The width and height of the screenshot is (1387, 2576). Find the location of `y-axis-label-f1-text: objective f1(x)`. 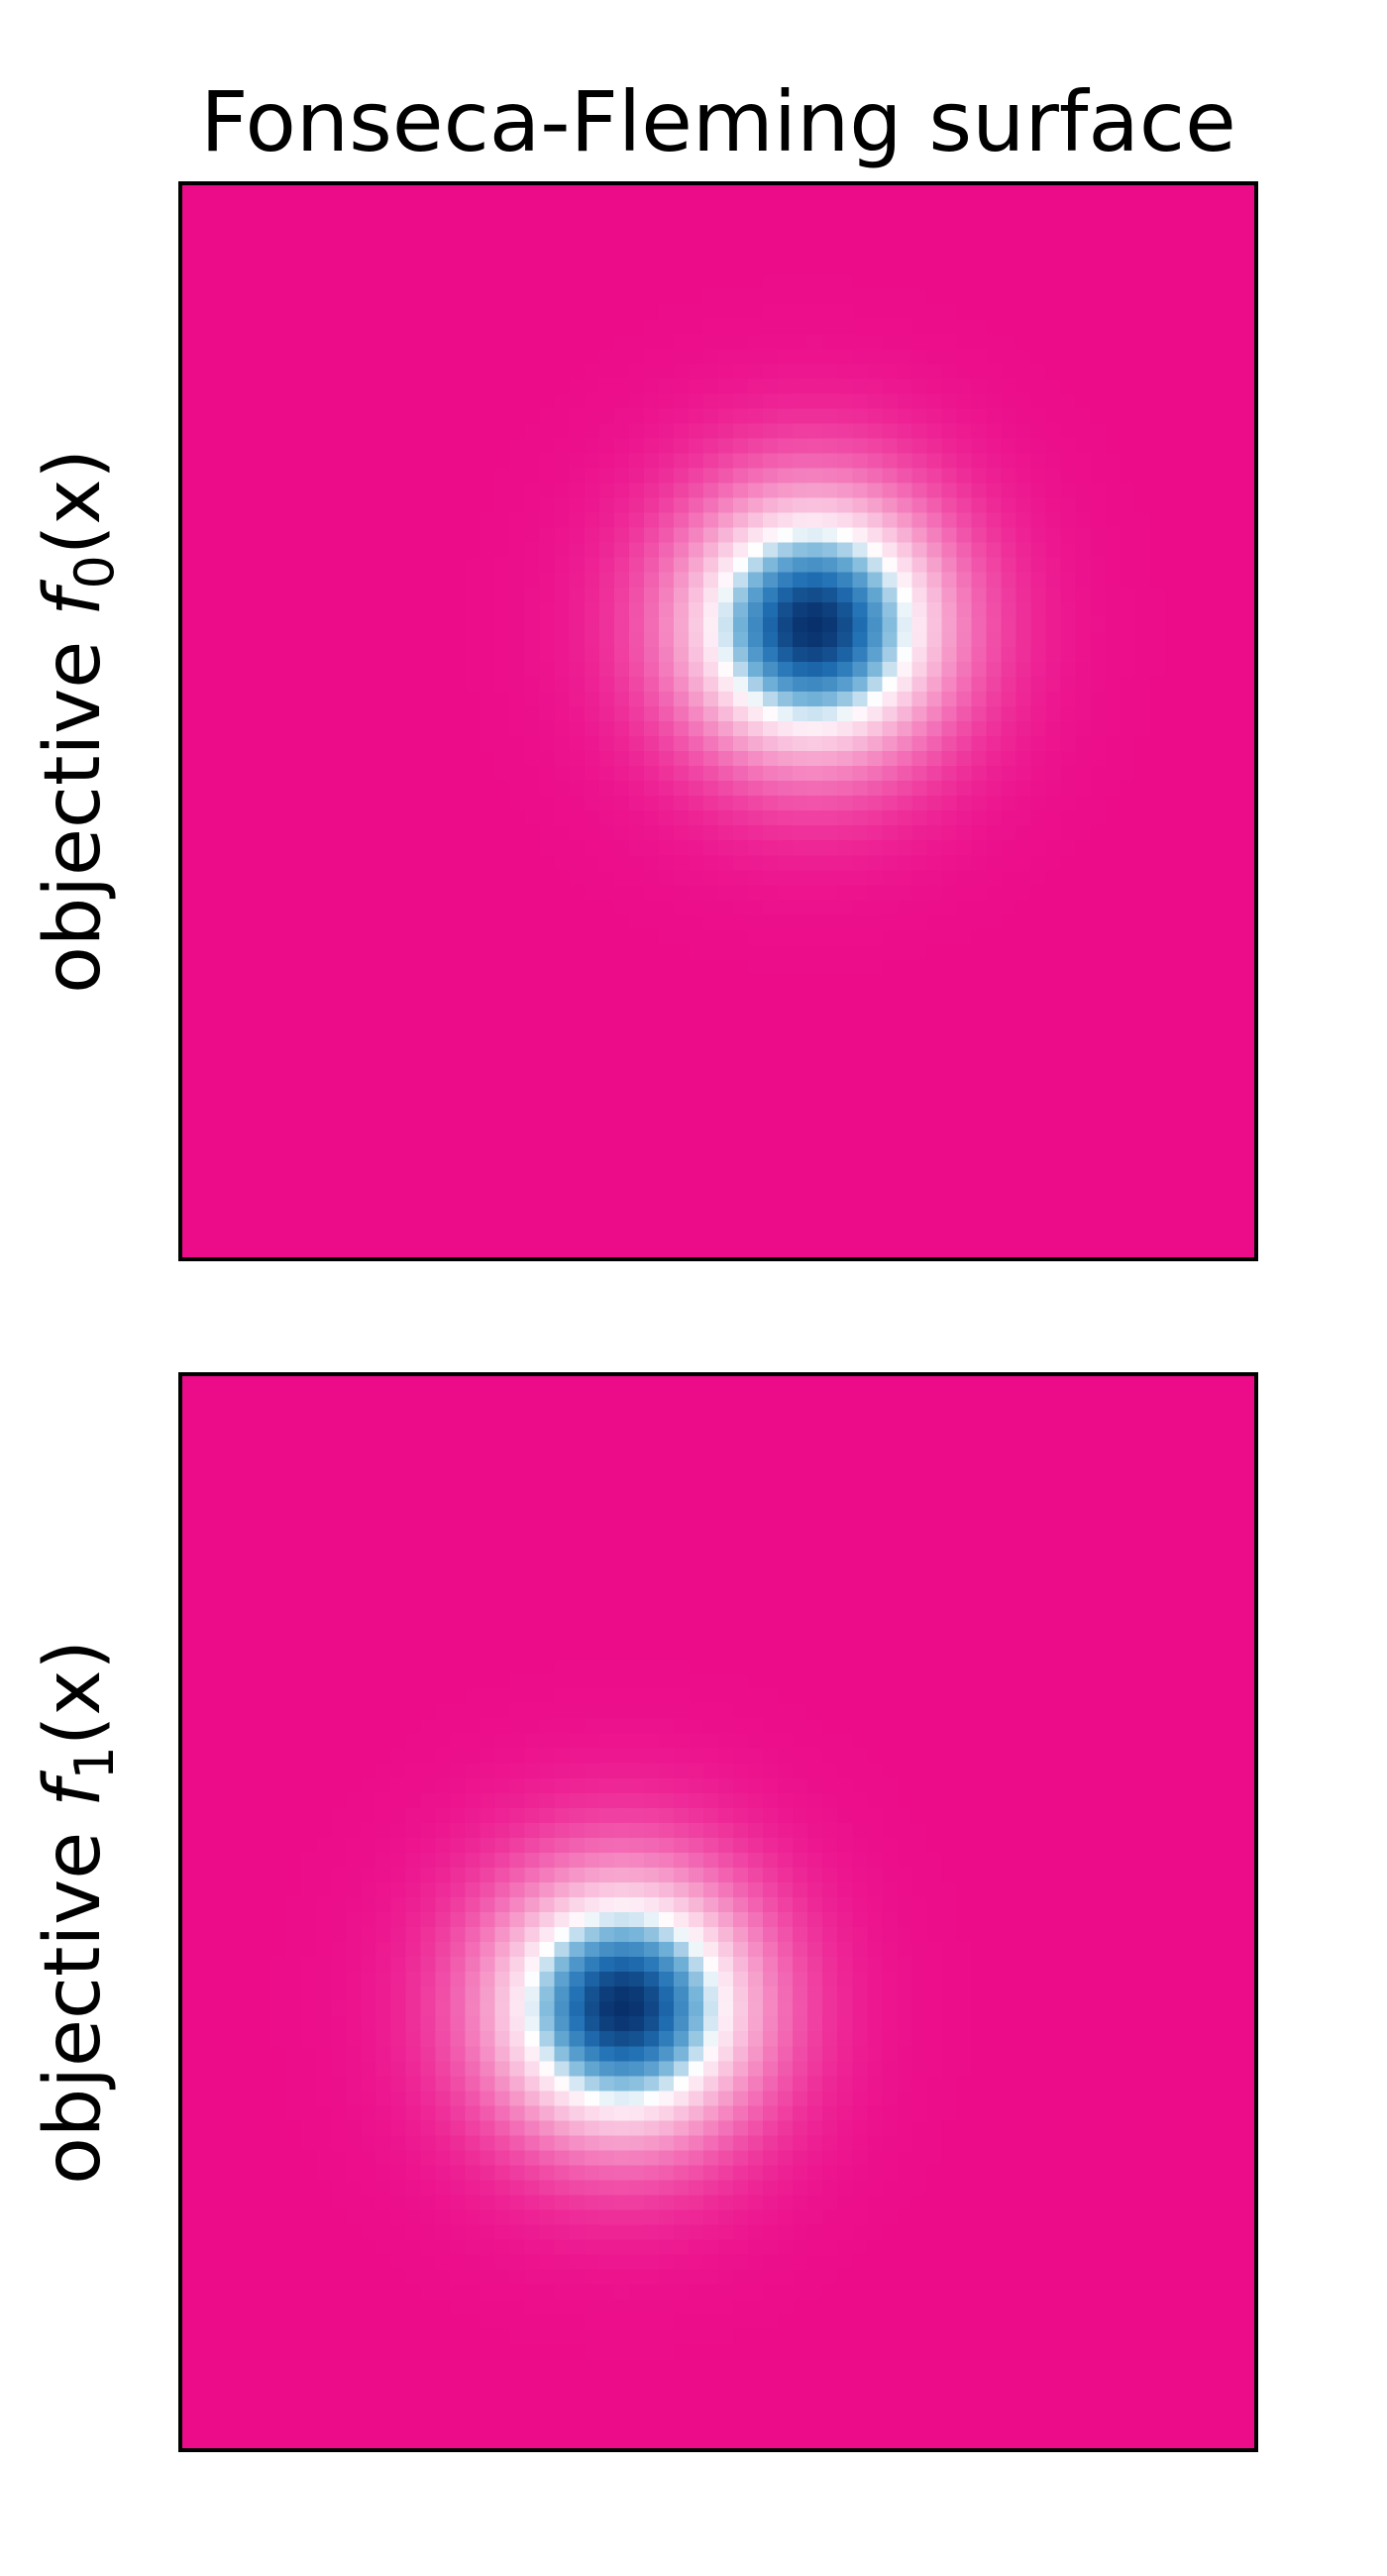

y-axis-label-f1-text: objective f1(x) is located at coordinates (84, 1913).